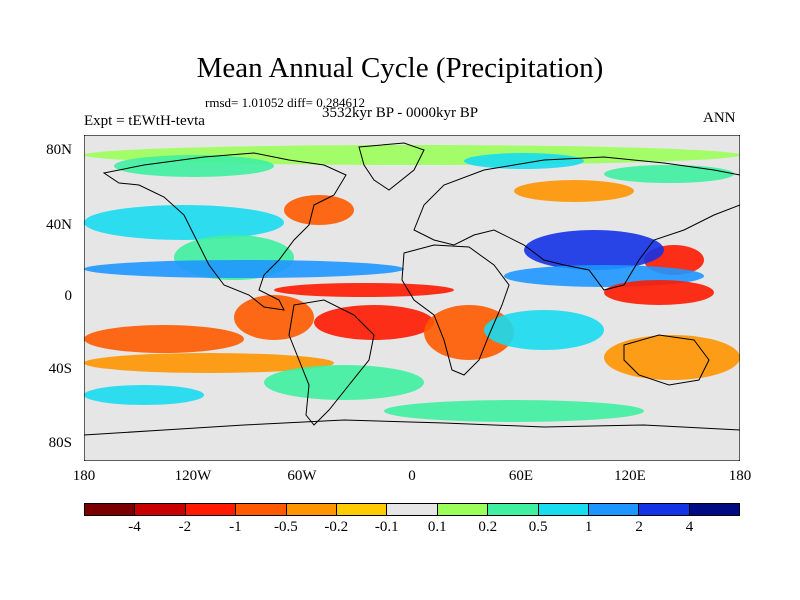 This screenshot has width=800, height=600. What do you see at coordinates (59, 150) in the screenshot?
I see `lat-tick-80n: 80N` at bounding box center [59, 150].